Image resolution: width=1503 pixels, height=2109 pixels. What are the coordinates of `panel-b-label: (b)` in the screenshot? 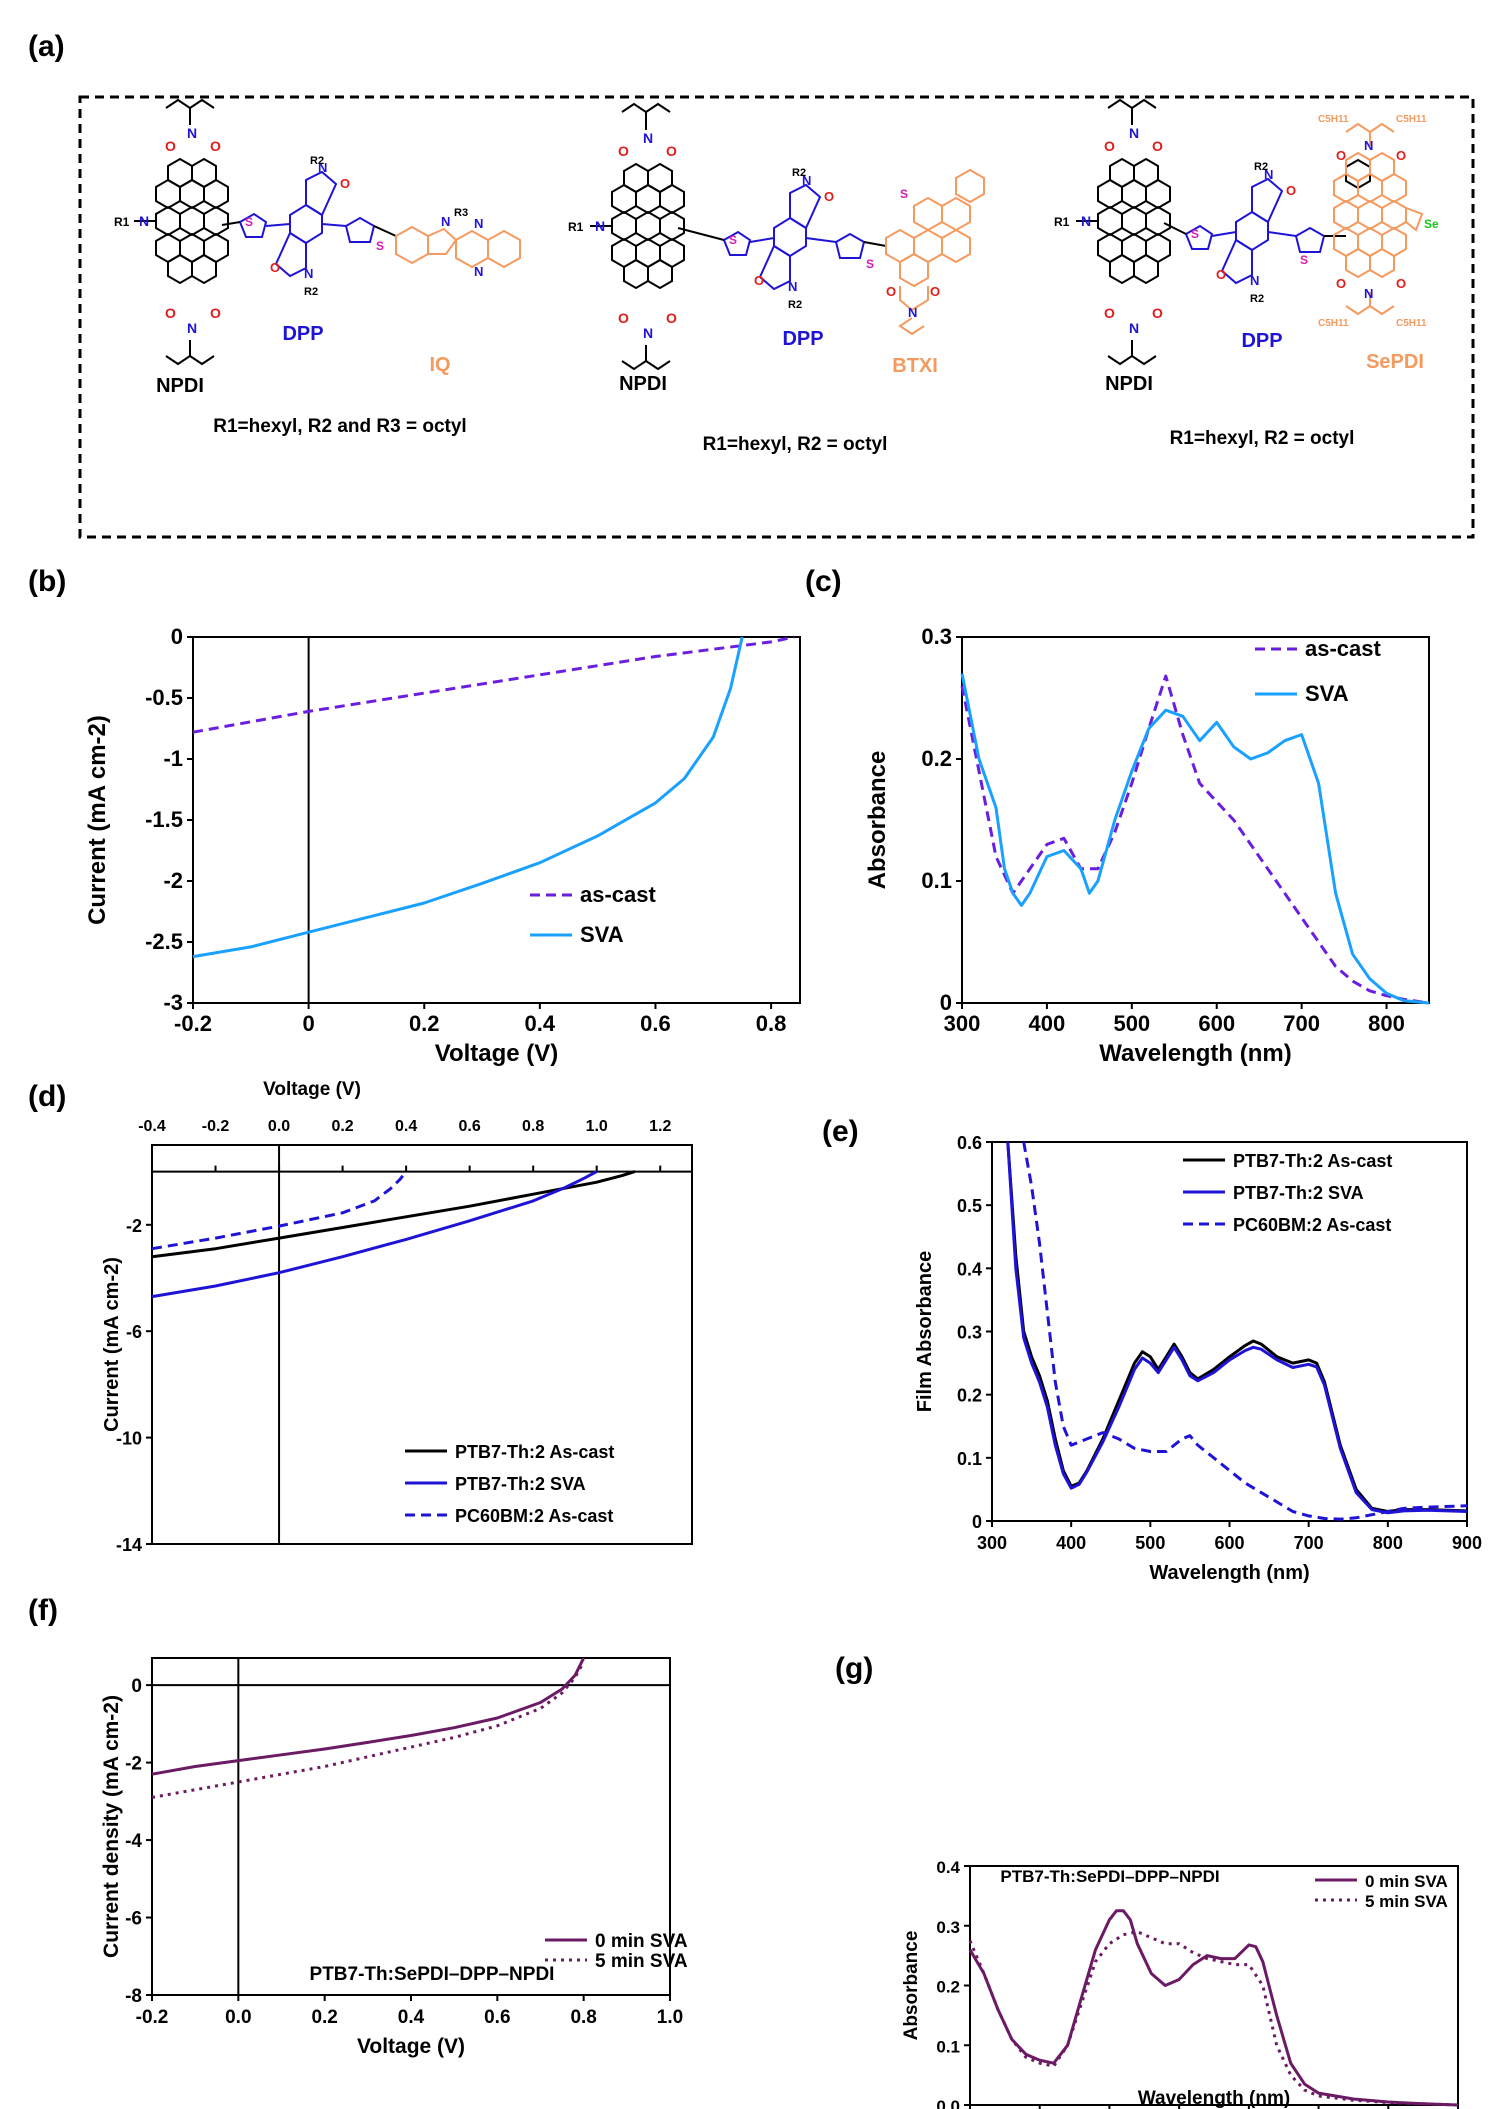 It's located at (47, 581).